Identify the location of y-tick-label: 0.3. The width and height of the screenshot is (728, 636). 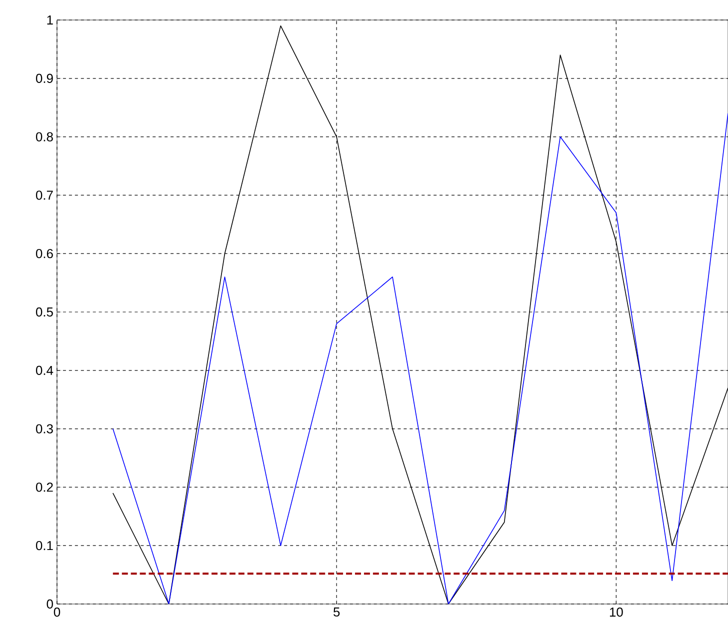
(44, 429).